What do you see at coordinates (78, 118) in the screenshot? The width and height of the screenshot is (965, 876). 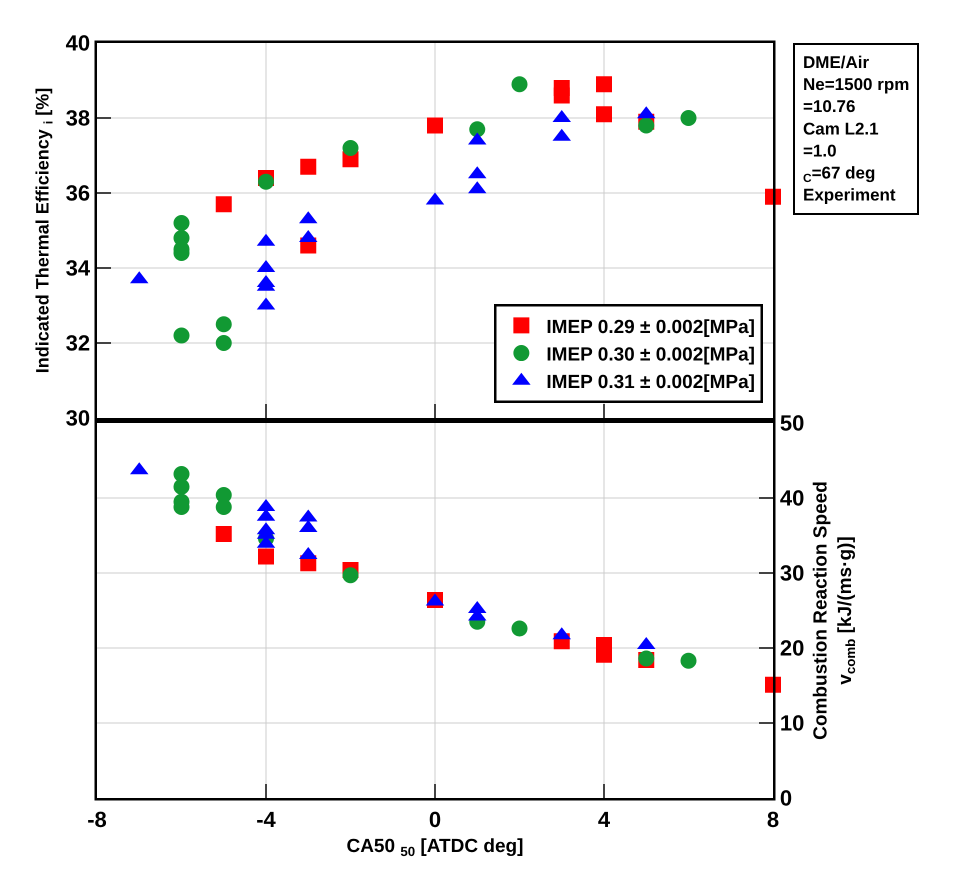 I see `y-tick-label: 38` at bounding box center [78, 118].